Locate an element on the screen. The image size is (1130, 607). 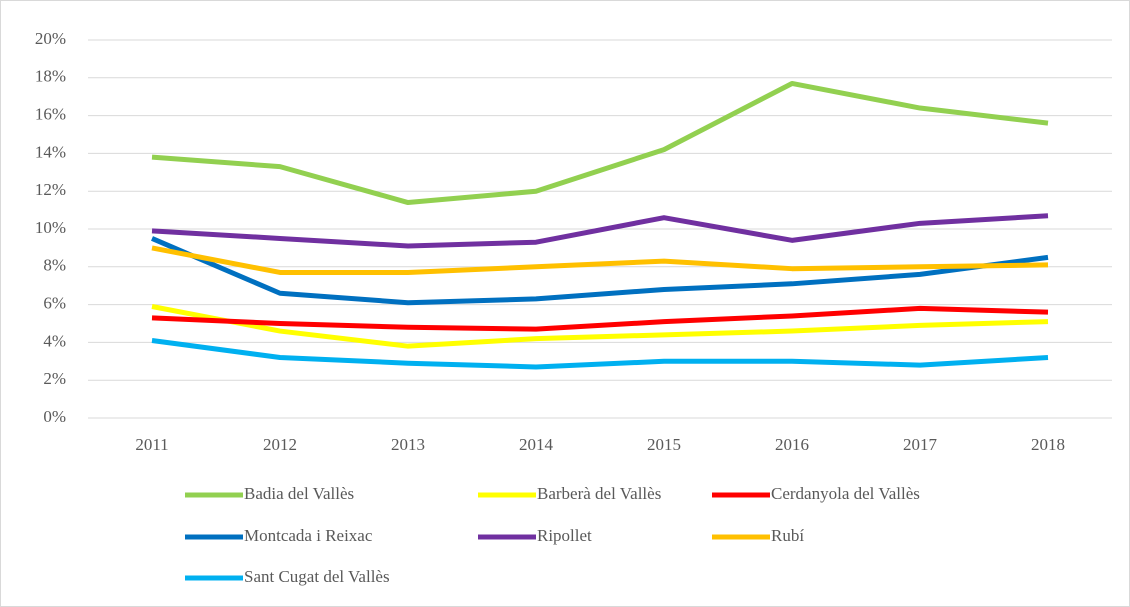
y-tick-label: 8% is located at coordinates (54, 265).